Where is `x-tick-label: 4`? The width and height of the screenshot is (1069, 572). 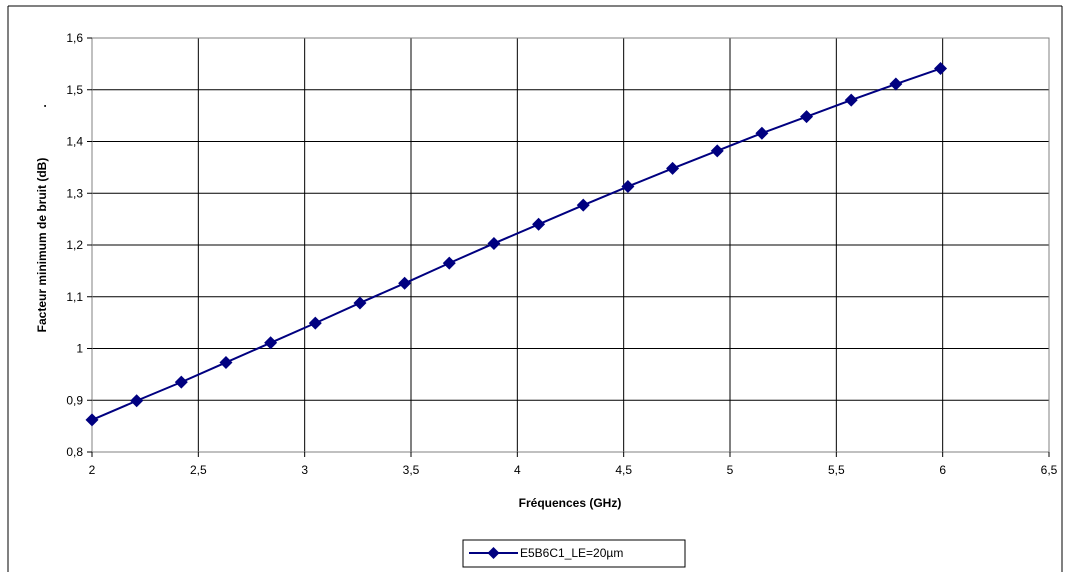 x-tick-label: 4 is located at coordinates (517, 470).